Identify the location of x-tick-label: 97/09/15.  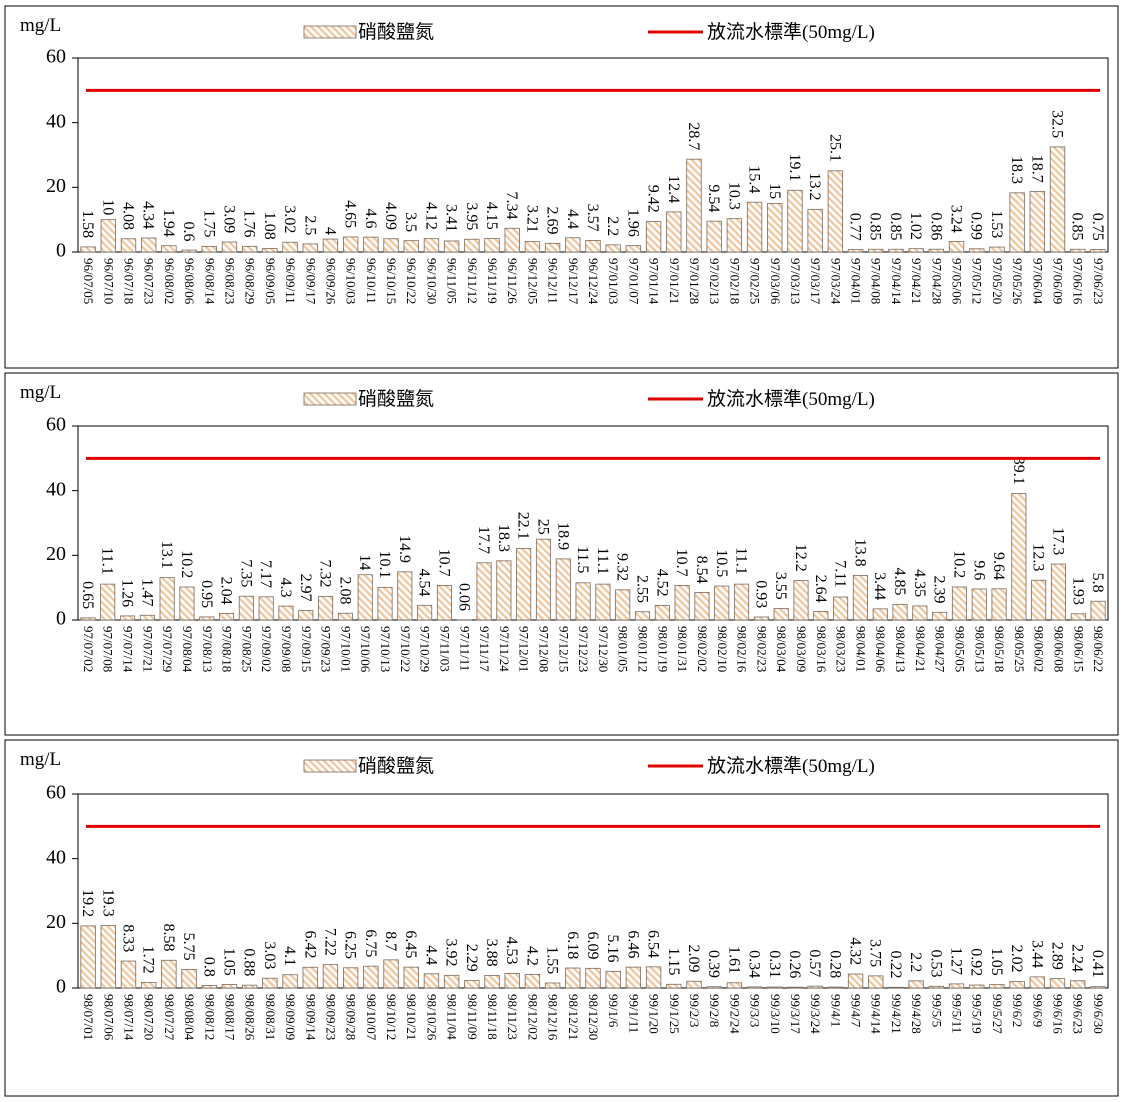
(306, 649).